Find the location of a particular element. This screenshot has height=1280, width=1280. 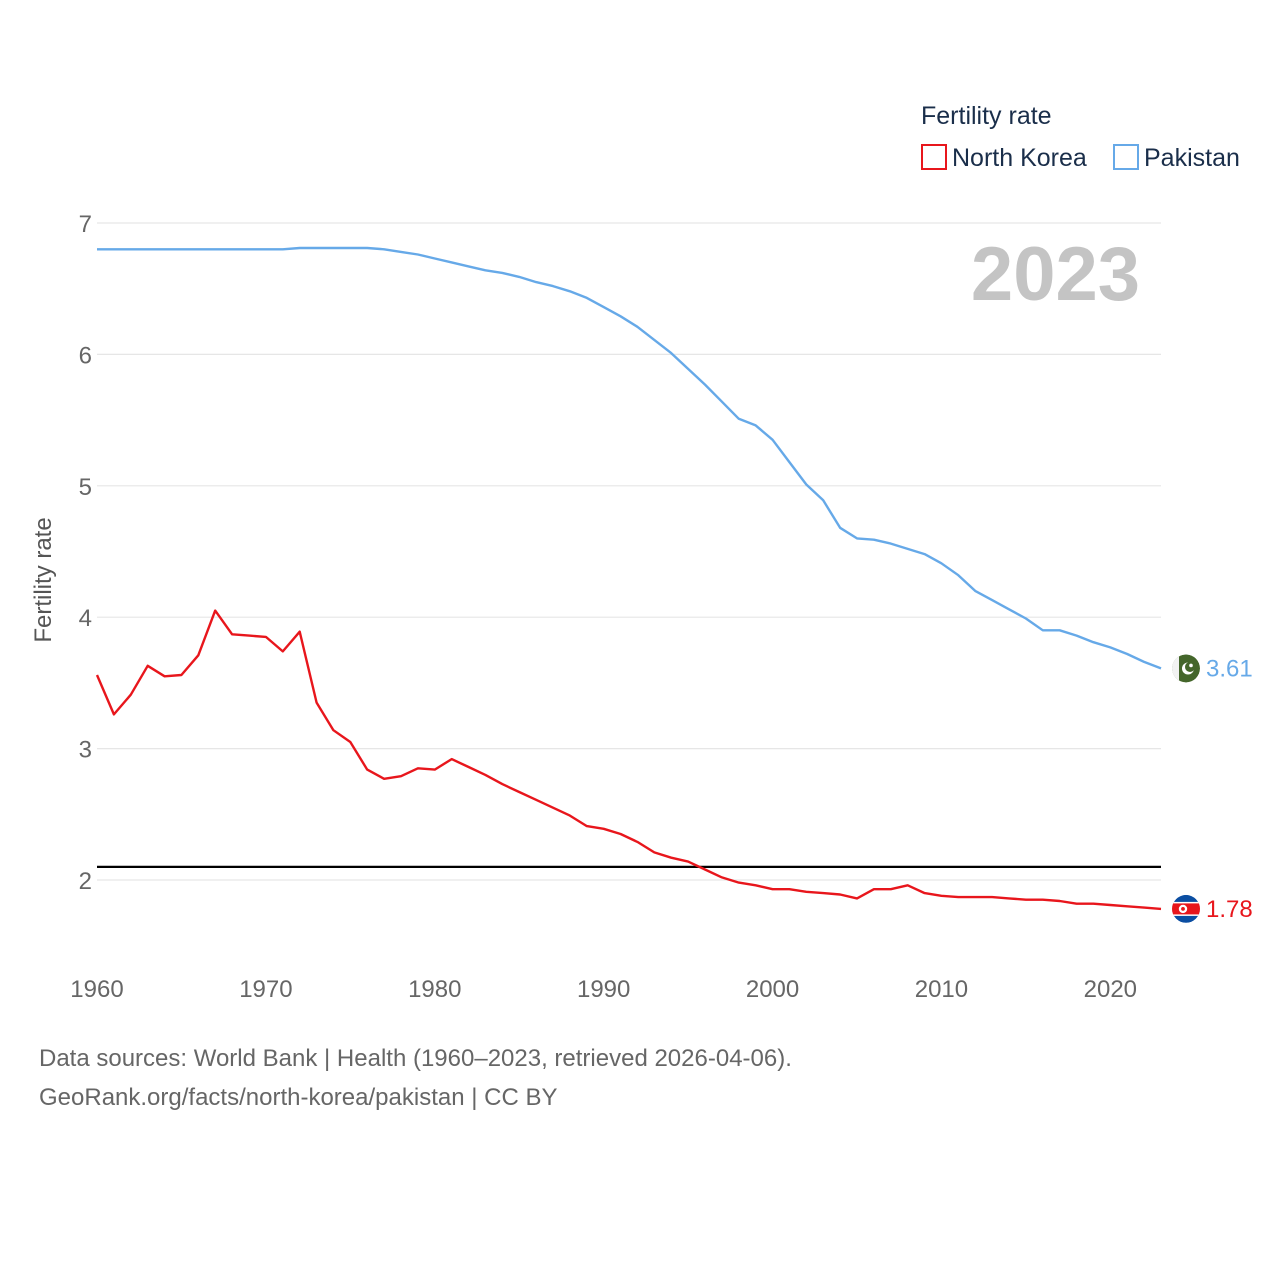

x-tick-labels: 1960 1970 1980 1990 2000 2010 2020 is located at coordinates (603, 989).